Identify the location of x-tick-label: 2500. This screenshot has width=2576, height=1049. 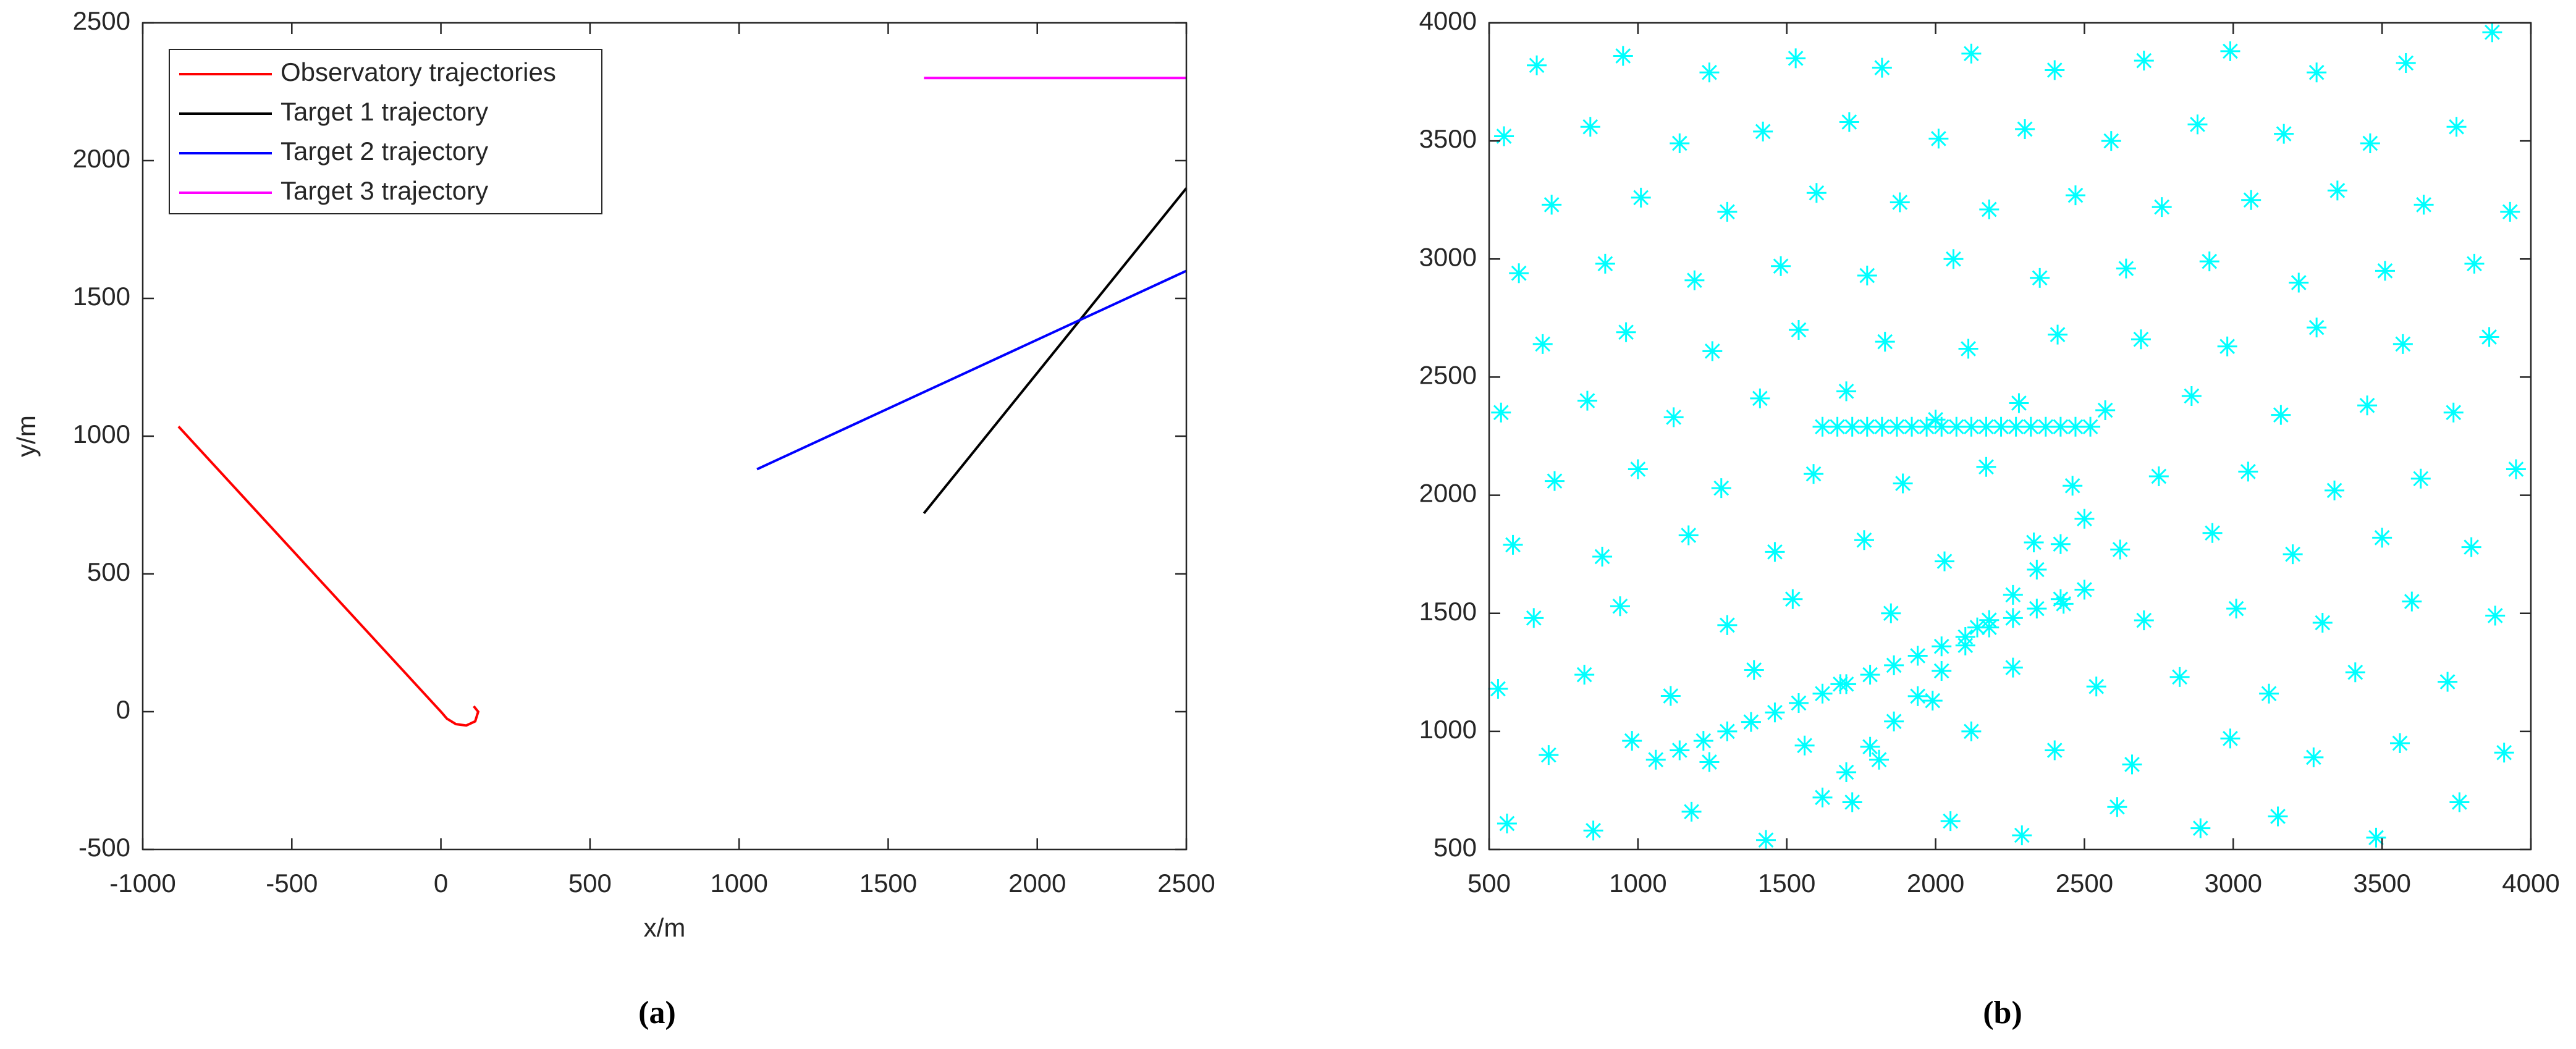
(1186, 883).